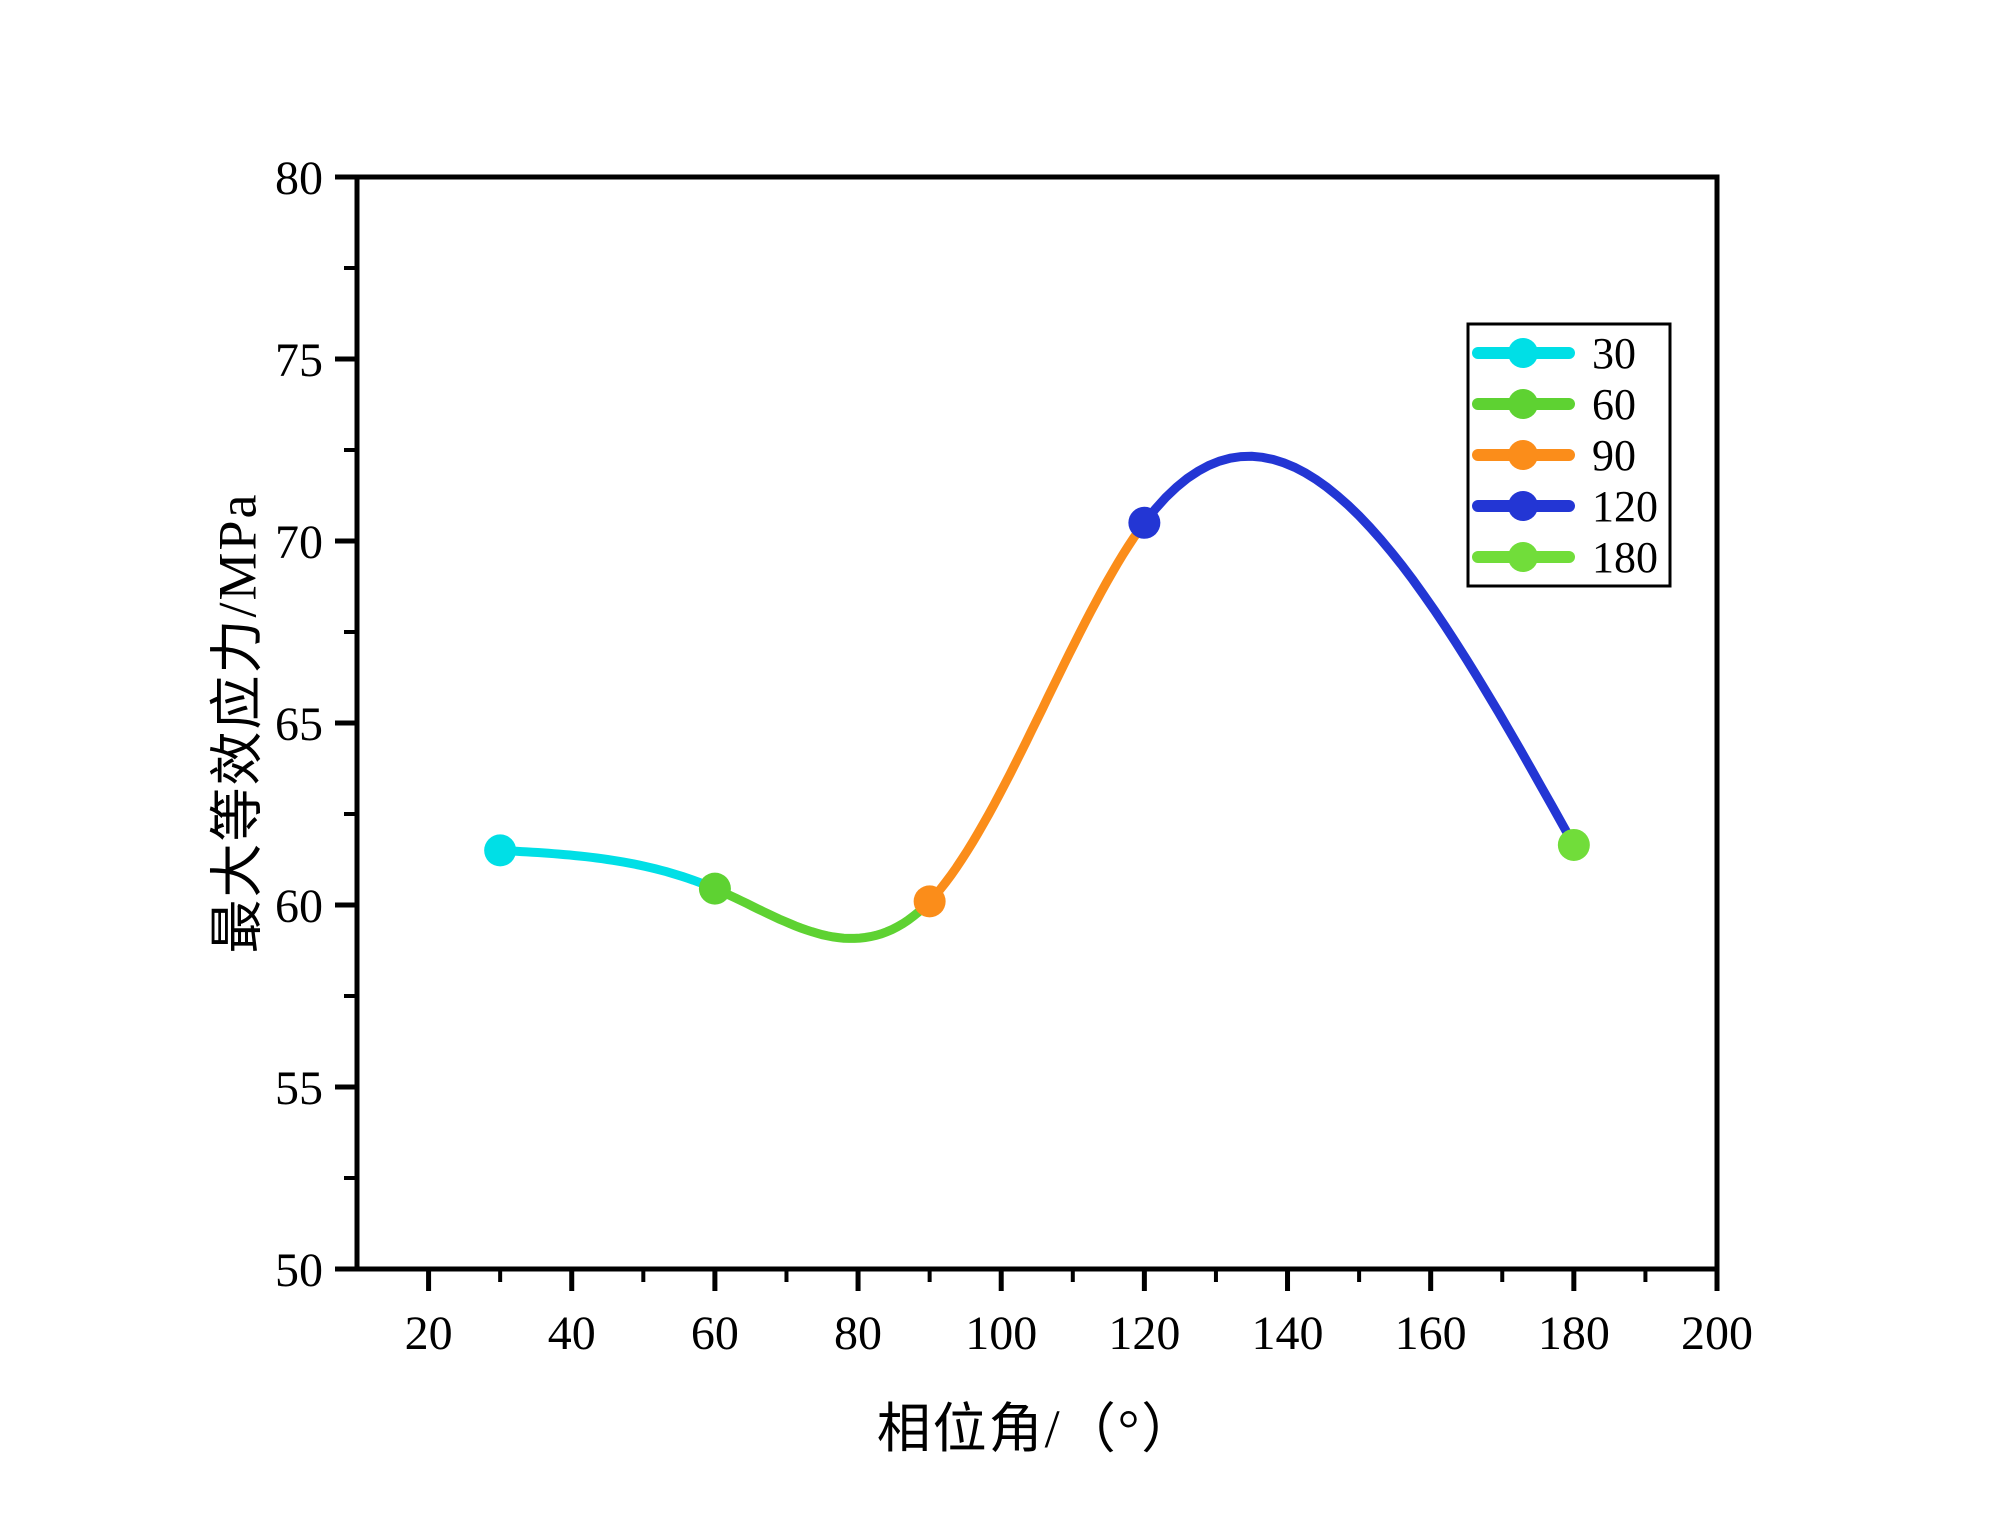 This screenshot has width=2000, height=1530. I want to click on y-tick-label: 70, so click(299, 542).